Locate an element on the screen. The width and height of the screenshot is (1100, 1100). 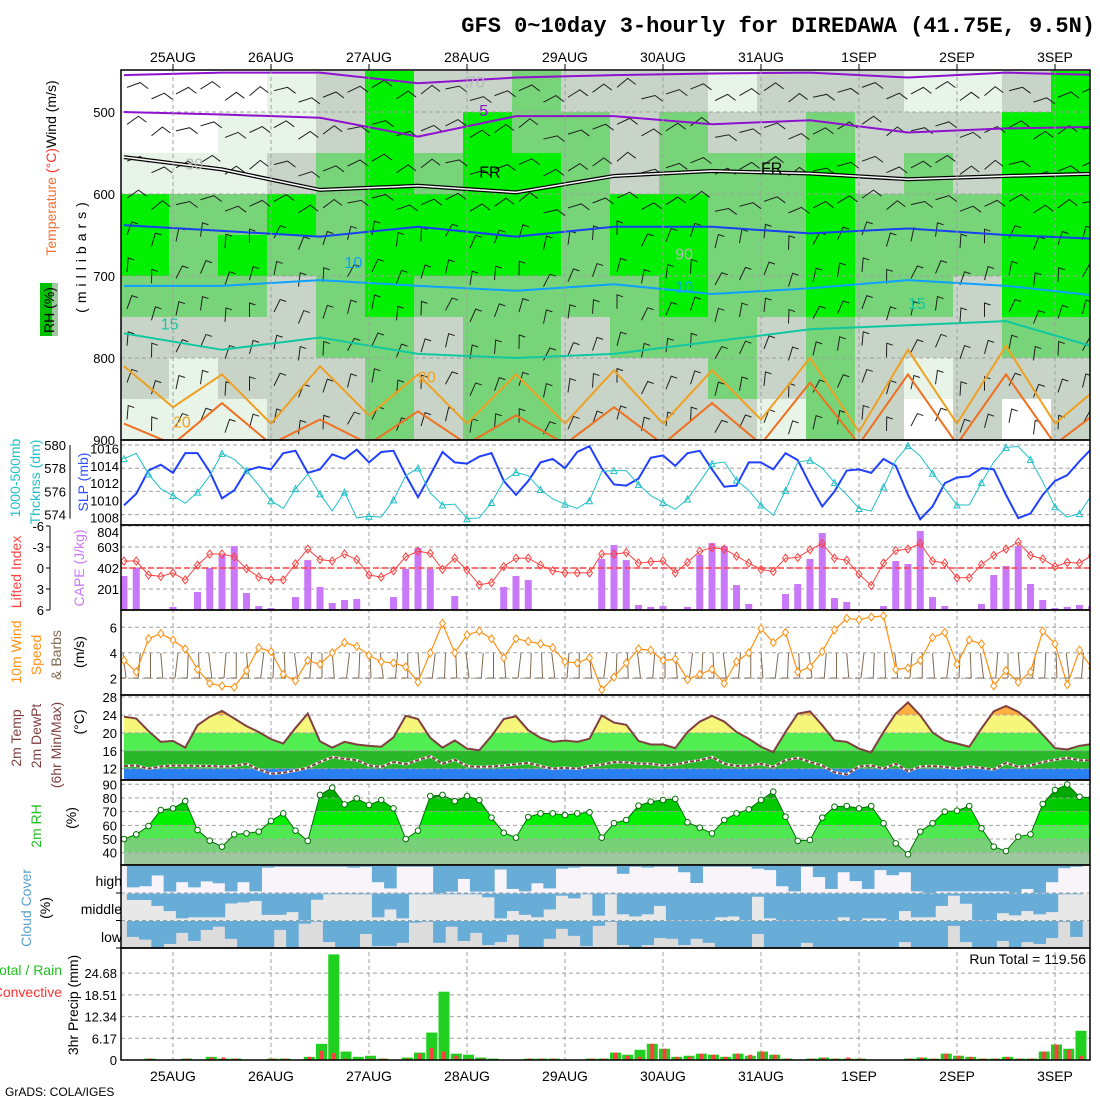
top-date-label: 29AUG is located at coordinates (565, 57).